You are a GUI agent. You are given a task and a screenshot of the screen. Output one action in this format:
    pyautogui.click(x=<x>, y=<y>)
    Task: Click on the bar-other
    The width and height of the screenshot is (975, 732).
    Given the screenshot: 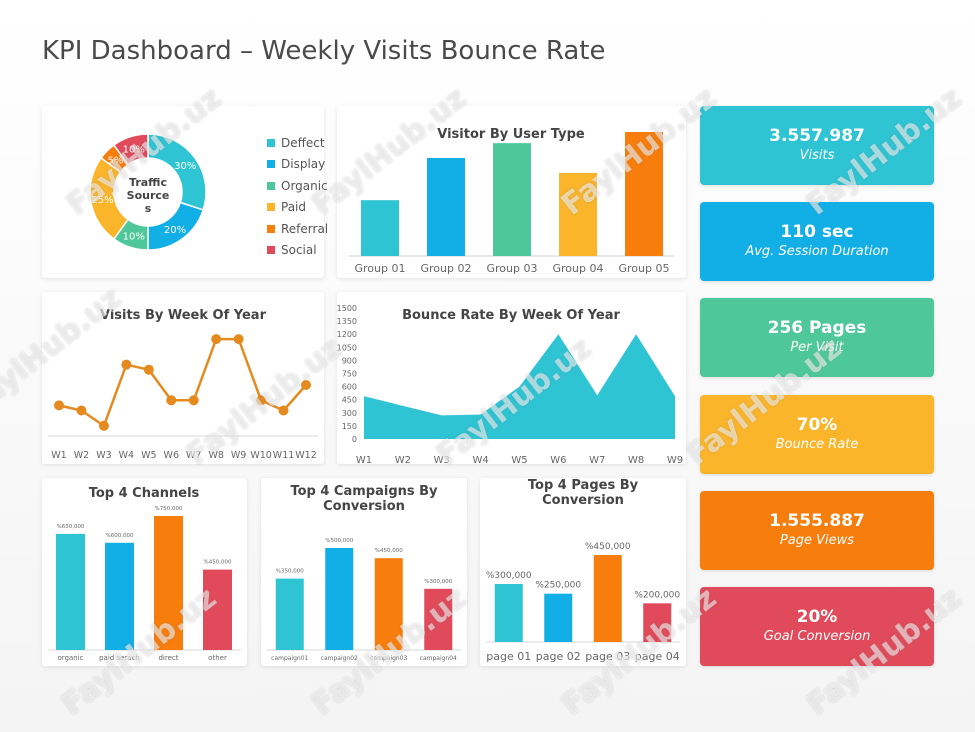 What is the action you would take?
    pyautogui.click(x=217, y=609)
    